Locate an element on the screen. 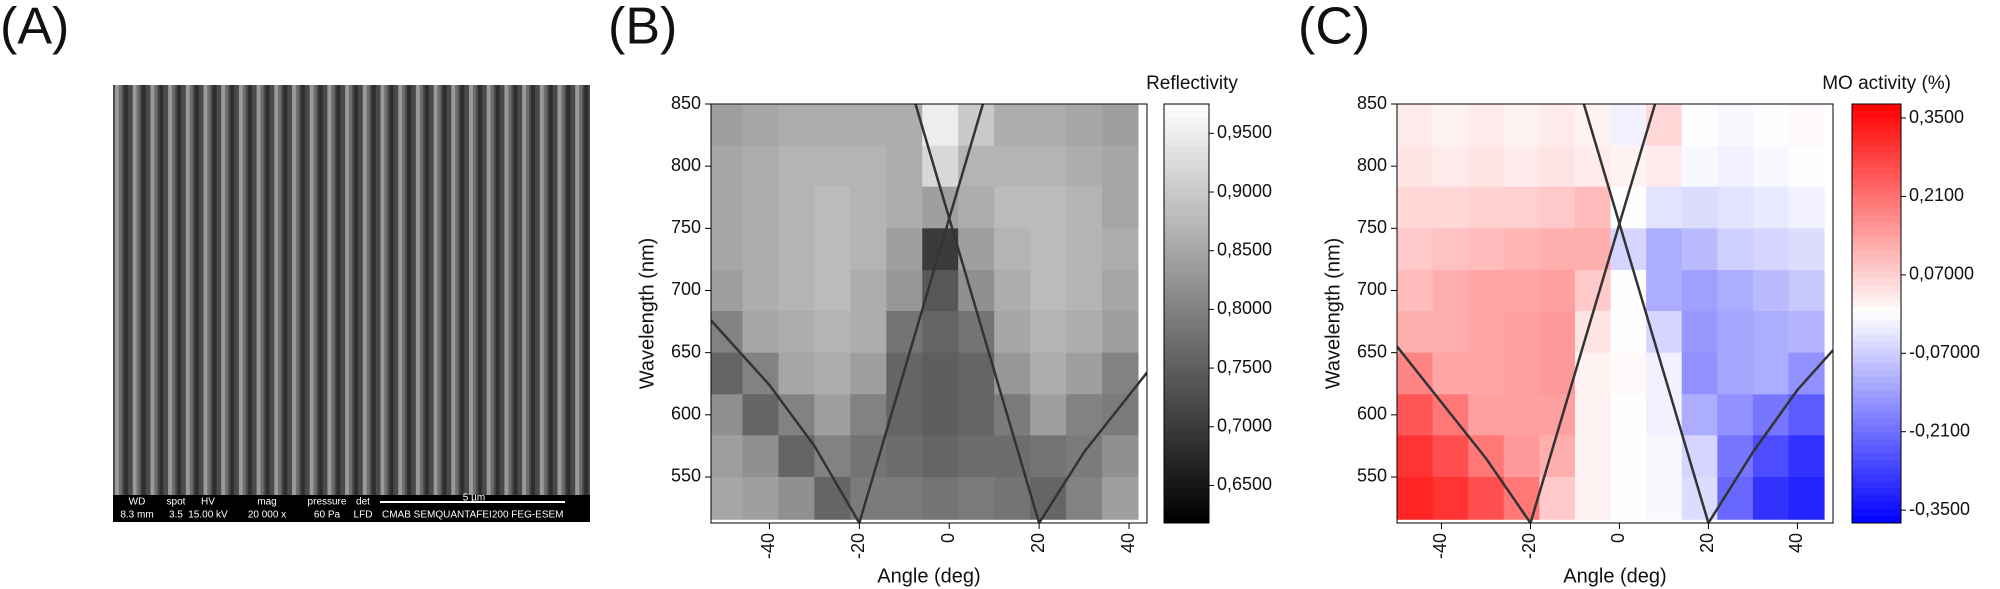 The image size is (2000, 589). colorbar-tick-label: 0,8000 is located at coordinates (1244, 308).